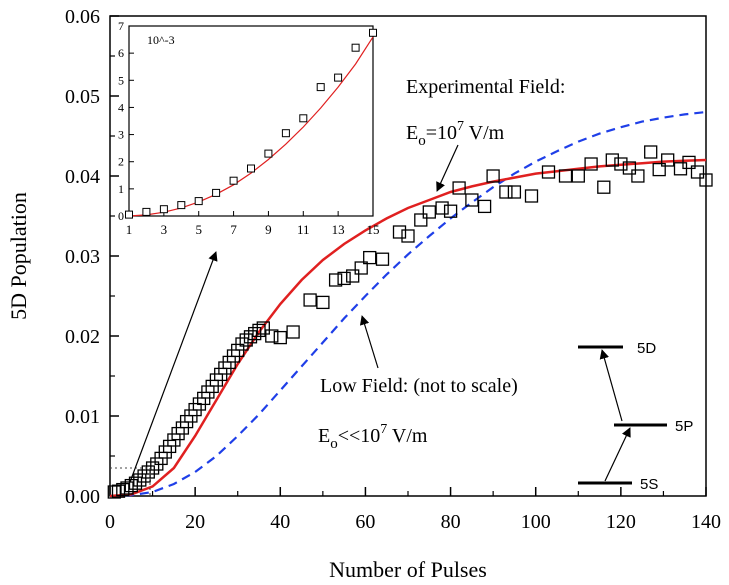 The width and height of the screenshot is (729, 585). I want to click on inset-points, so click(251, 123).